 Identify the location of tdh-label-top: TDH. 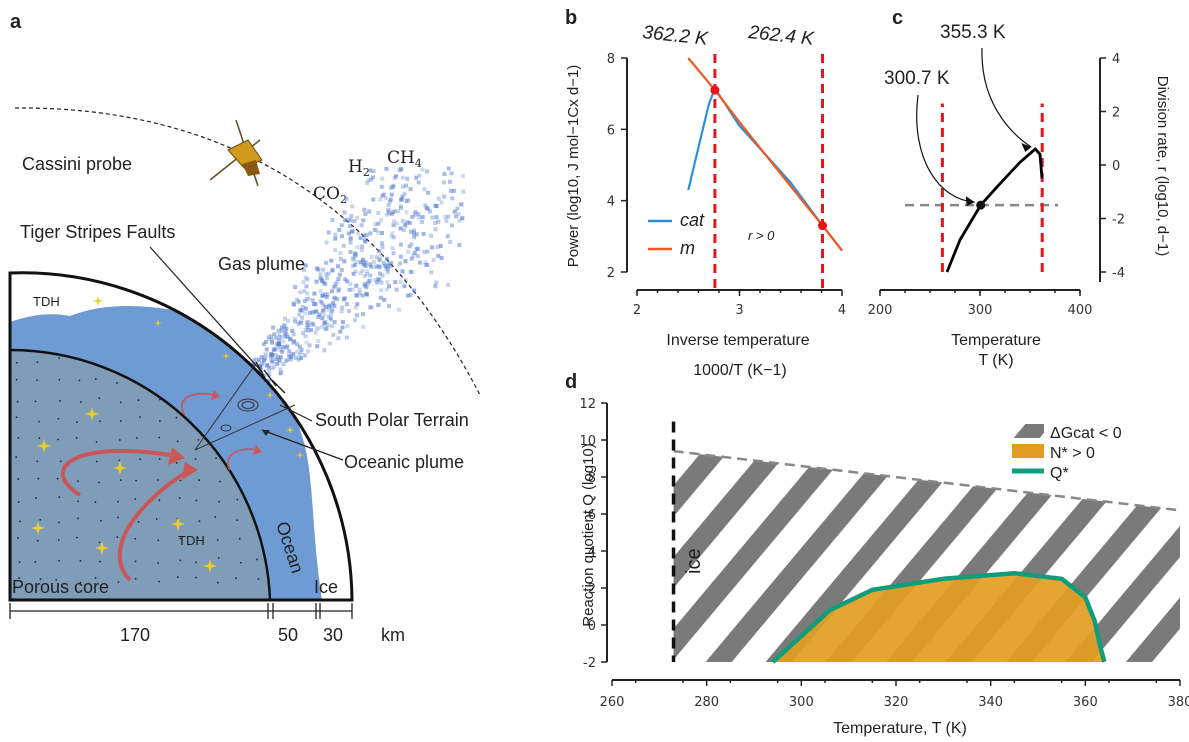
(46, 301).